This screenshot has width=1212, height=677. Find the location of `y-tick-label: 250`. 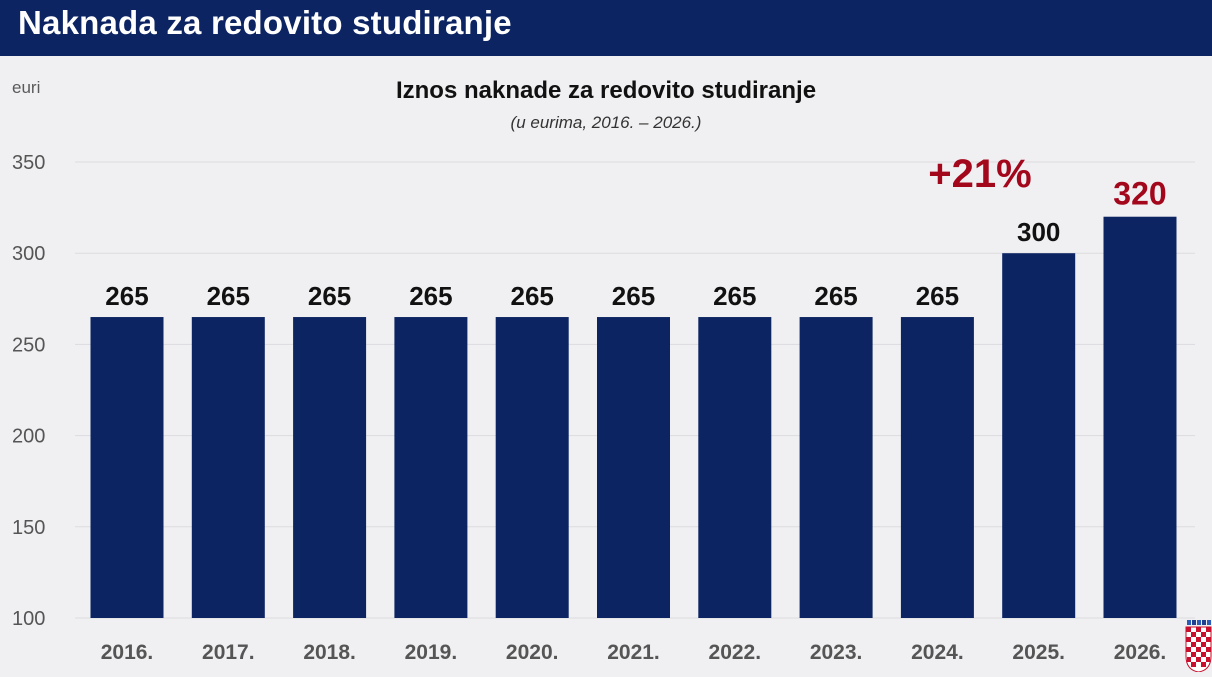

y-tick-label: 250 is located at coordinates (28, 345).